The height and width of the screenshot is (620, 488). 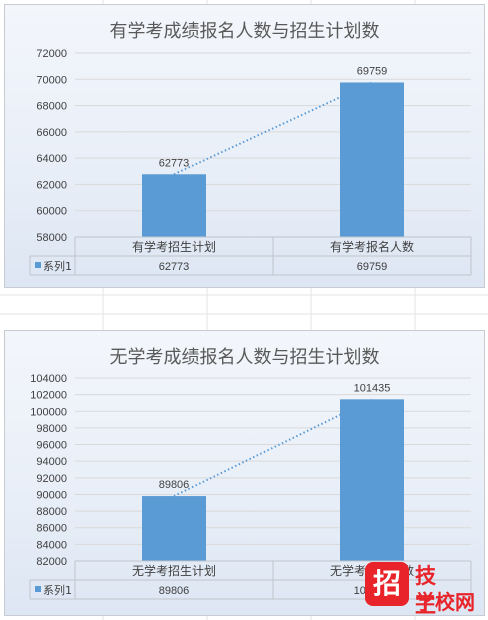 What do you see at coordinates (372, 71) in the screenshot?
I see `data-label: 69759` at bounding box center [372, 71].